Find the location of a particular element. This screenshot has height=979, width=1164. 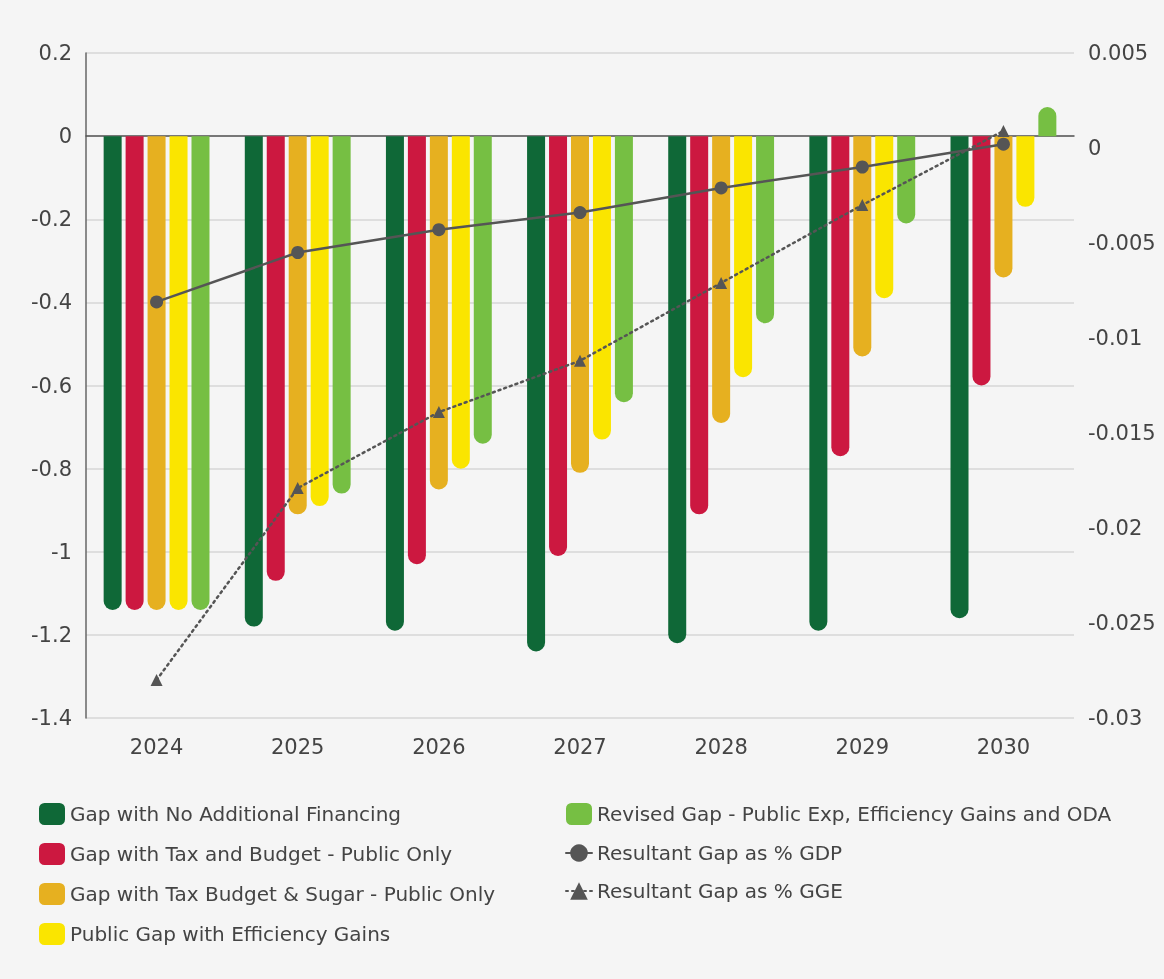

x-tick-label: 2030 is located at coordinates (1003, 746).